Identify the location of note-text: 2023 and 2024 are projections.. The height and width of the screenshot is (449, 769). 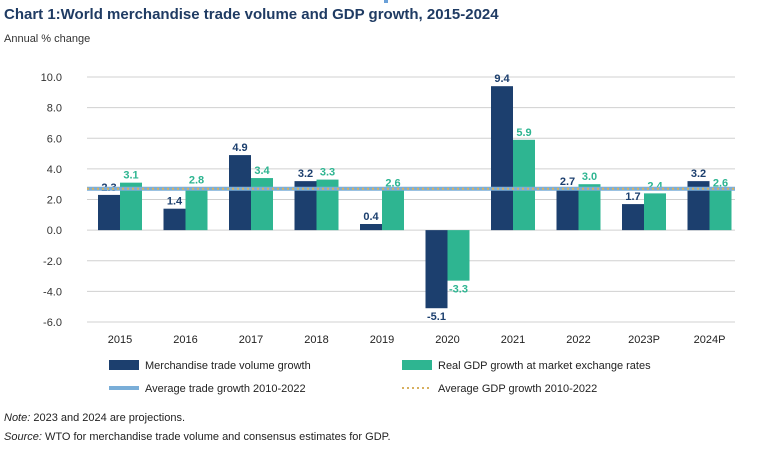
(108, 418).